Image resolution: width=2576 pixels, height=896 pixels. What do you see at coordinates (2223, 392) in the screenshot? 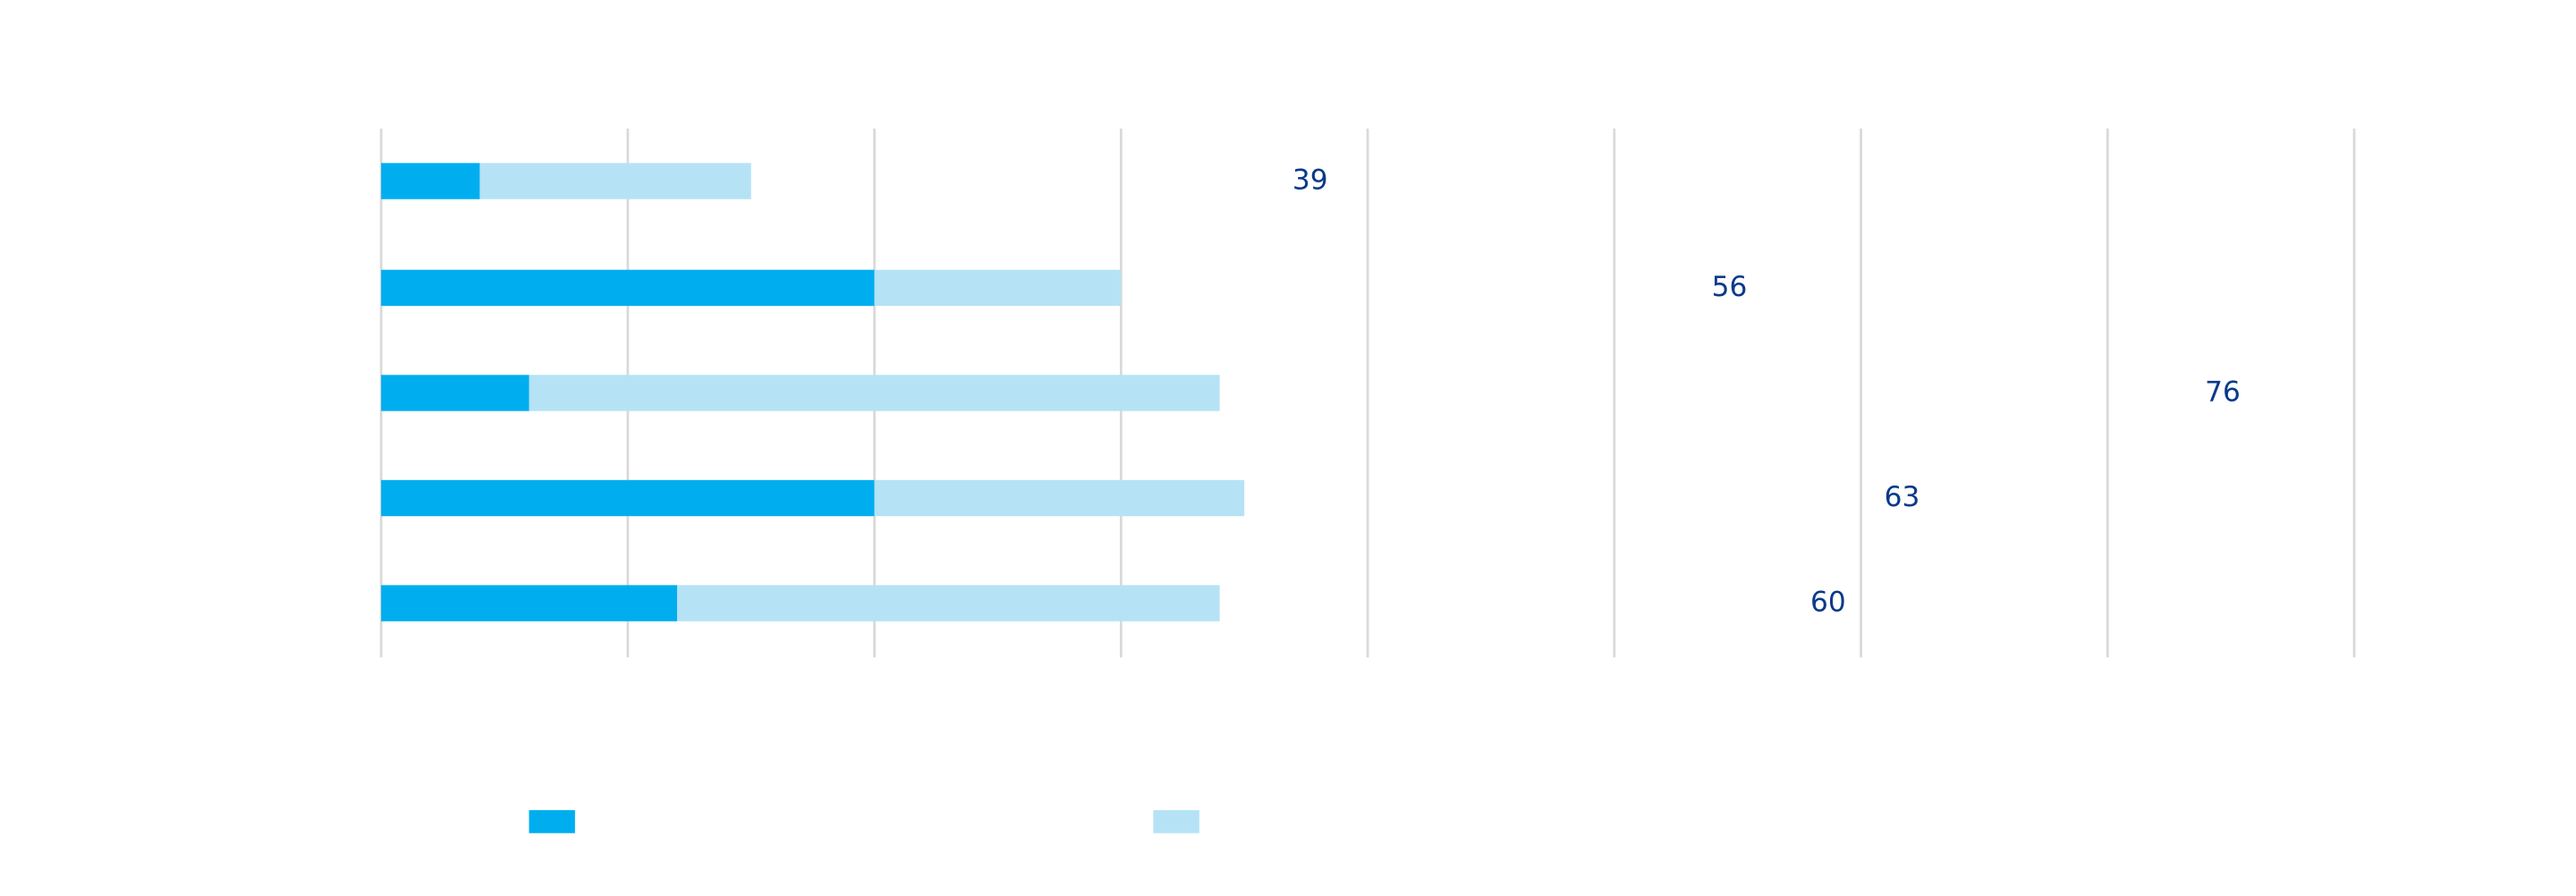
I see `total-label: 76` at bounding box center [2223, 392].